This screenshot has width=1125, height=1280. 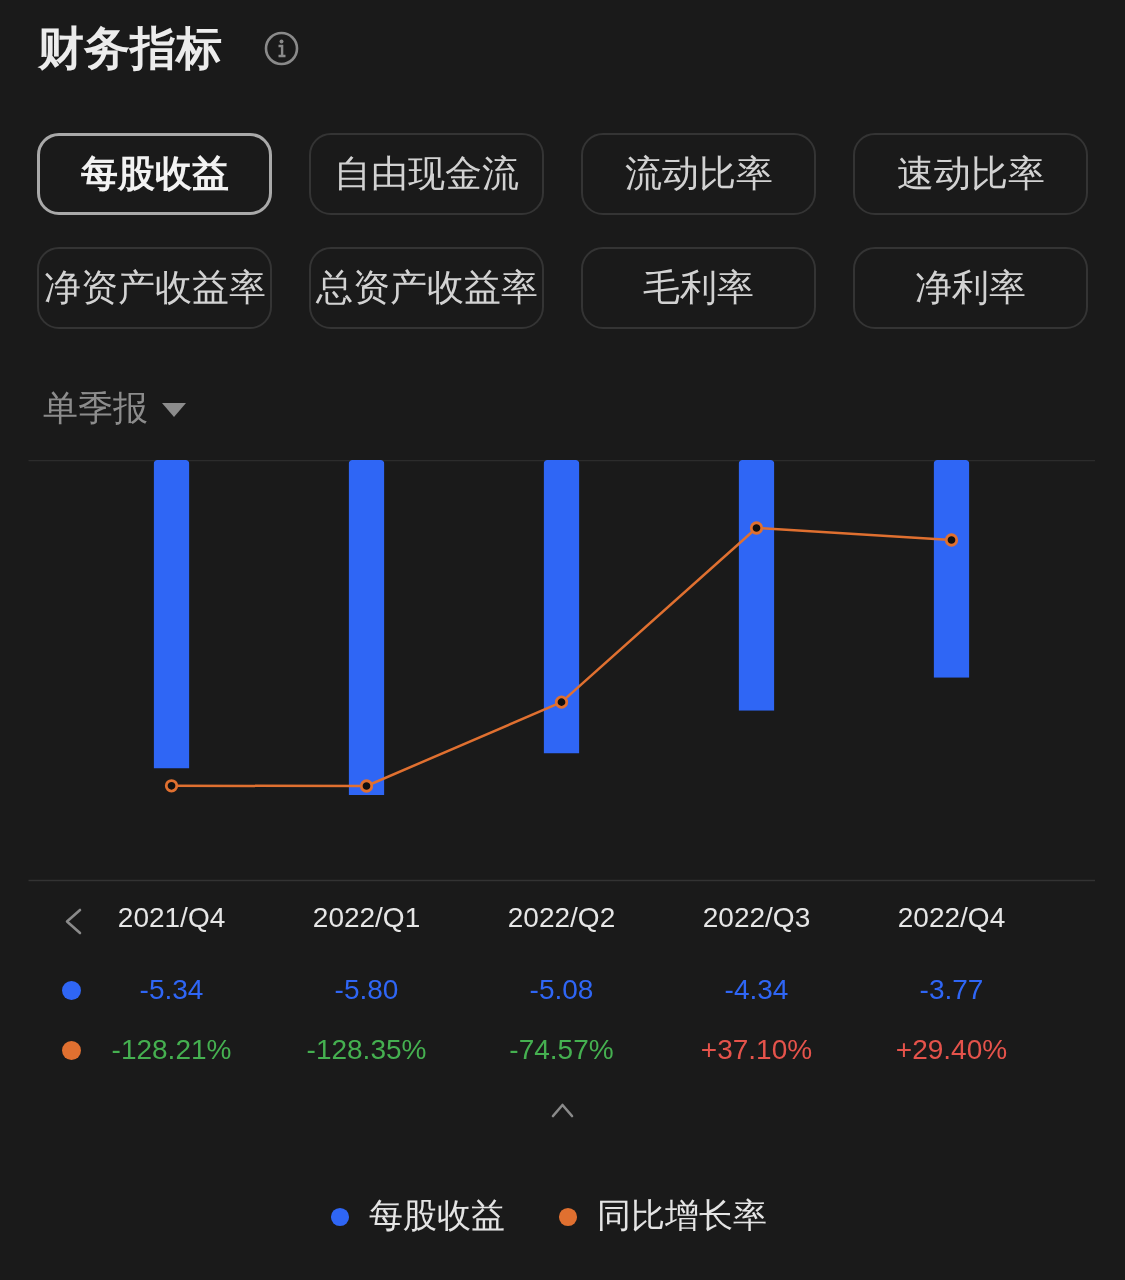 What do you see at coordinates (171, 1049) in the screenshot?
I see `data-label: -128.21%` at bounding box center [171, 1049].